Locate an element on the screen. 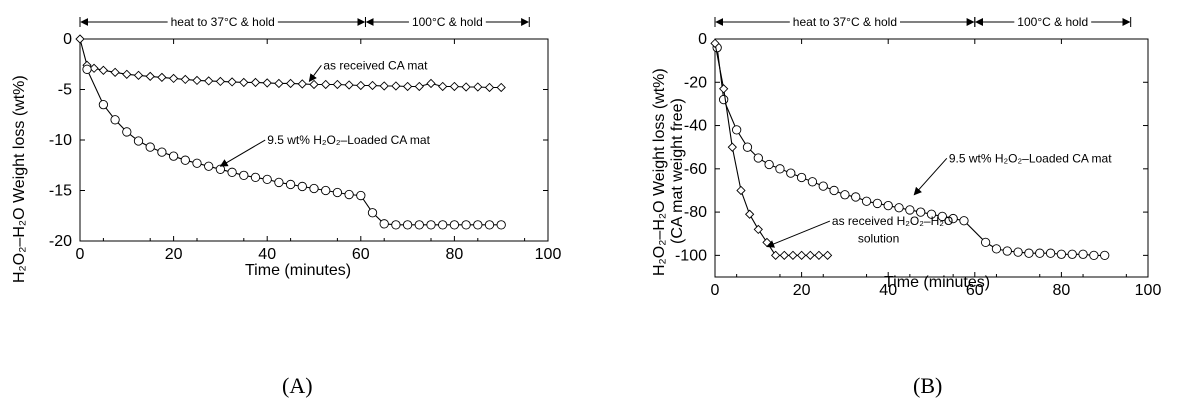 The width and height of the screenshot is (1187, 413). annotation: 9.5 wt% H₂O₂–Loaded CA mat is located at coordinates (348, 140).